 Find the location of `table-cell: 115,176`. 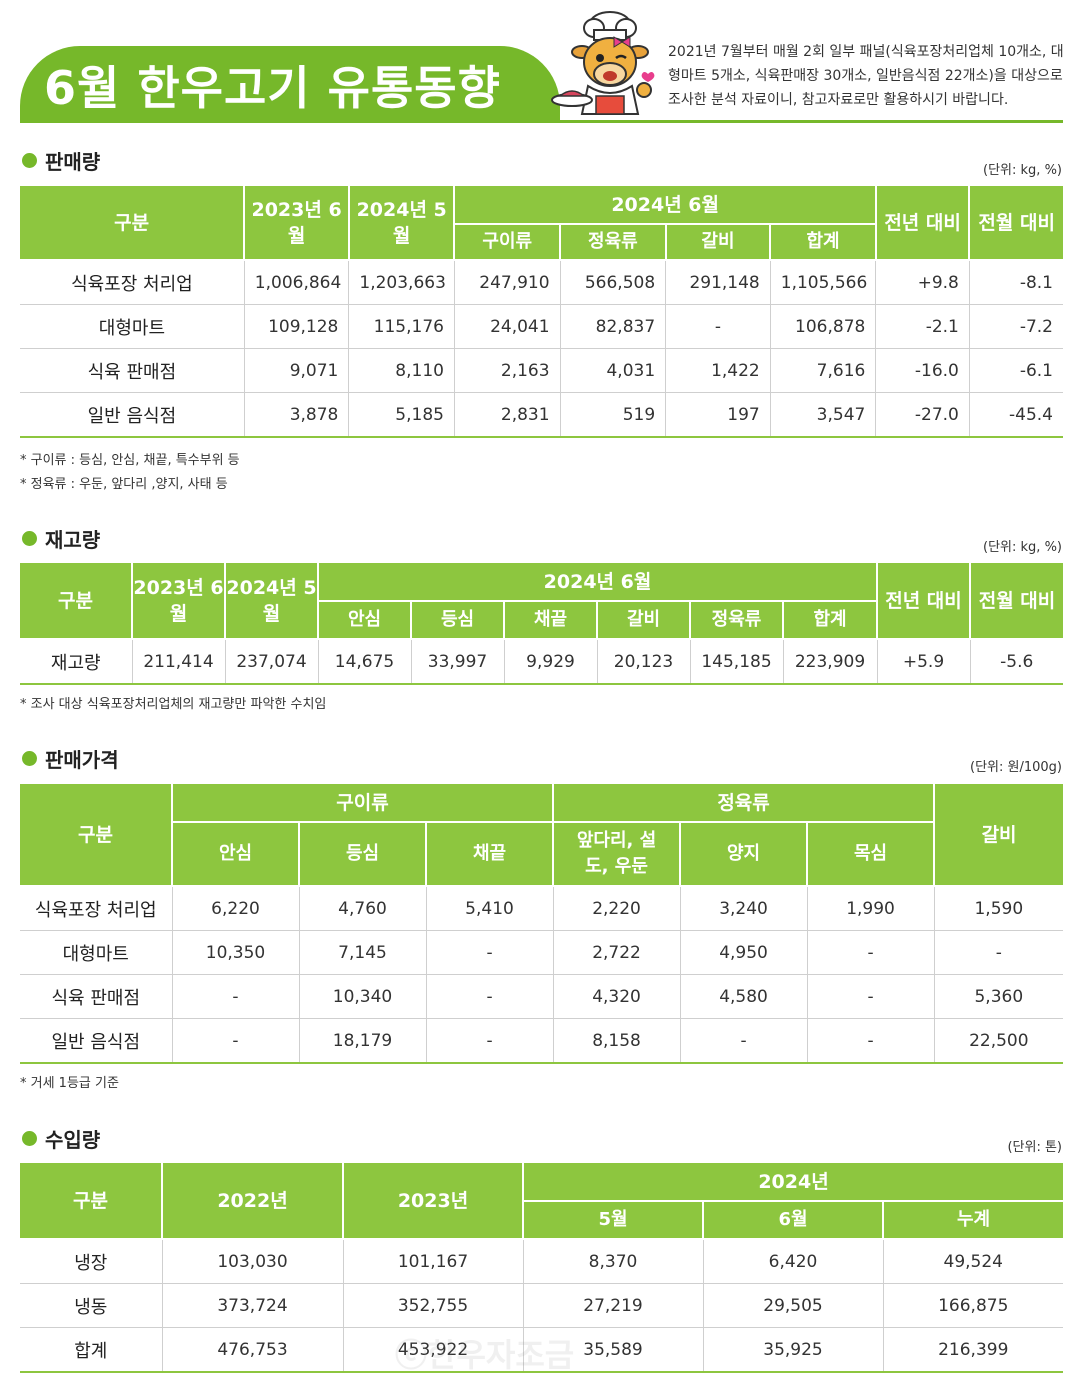

table-cell: 115,176 is located at coordinates (401, 326).